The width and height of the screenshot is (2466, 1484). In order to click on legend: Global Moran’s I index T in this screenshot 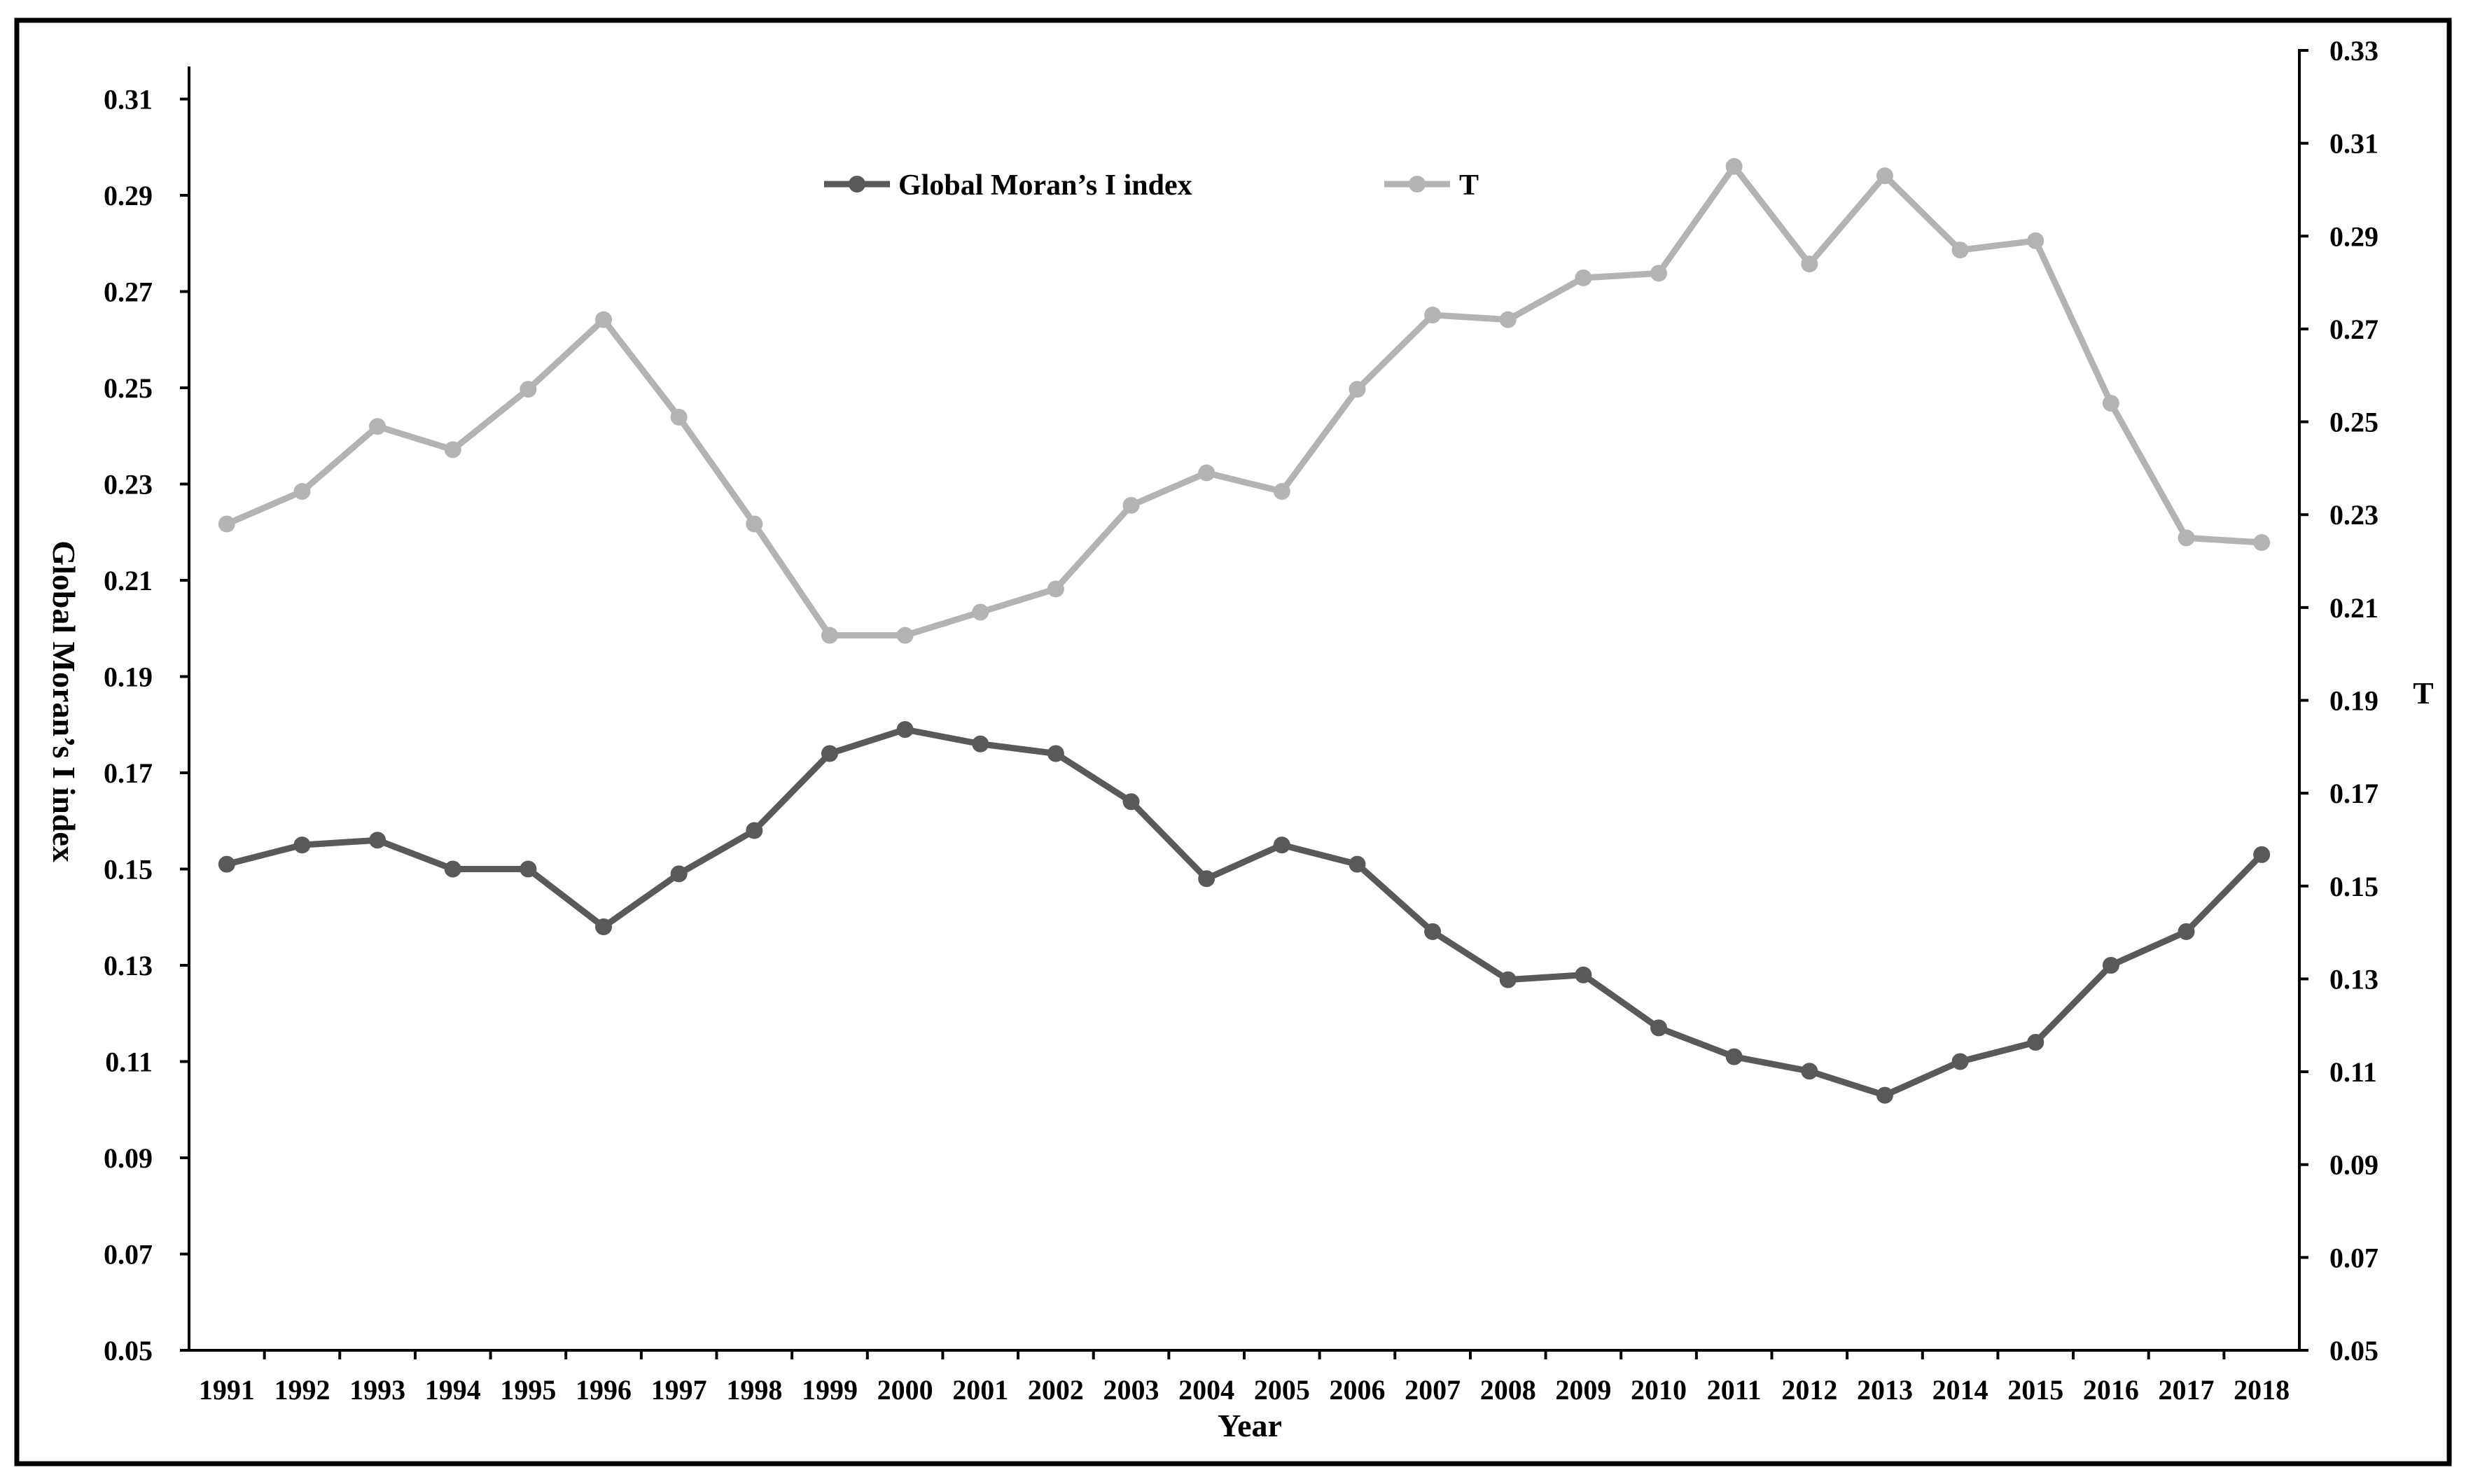, I will do `click(1151, 185)`.